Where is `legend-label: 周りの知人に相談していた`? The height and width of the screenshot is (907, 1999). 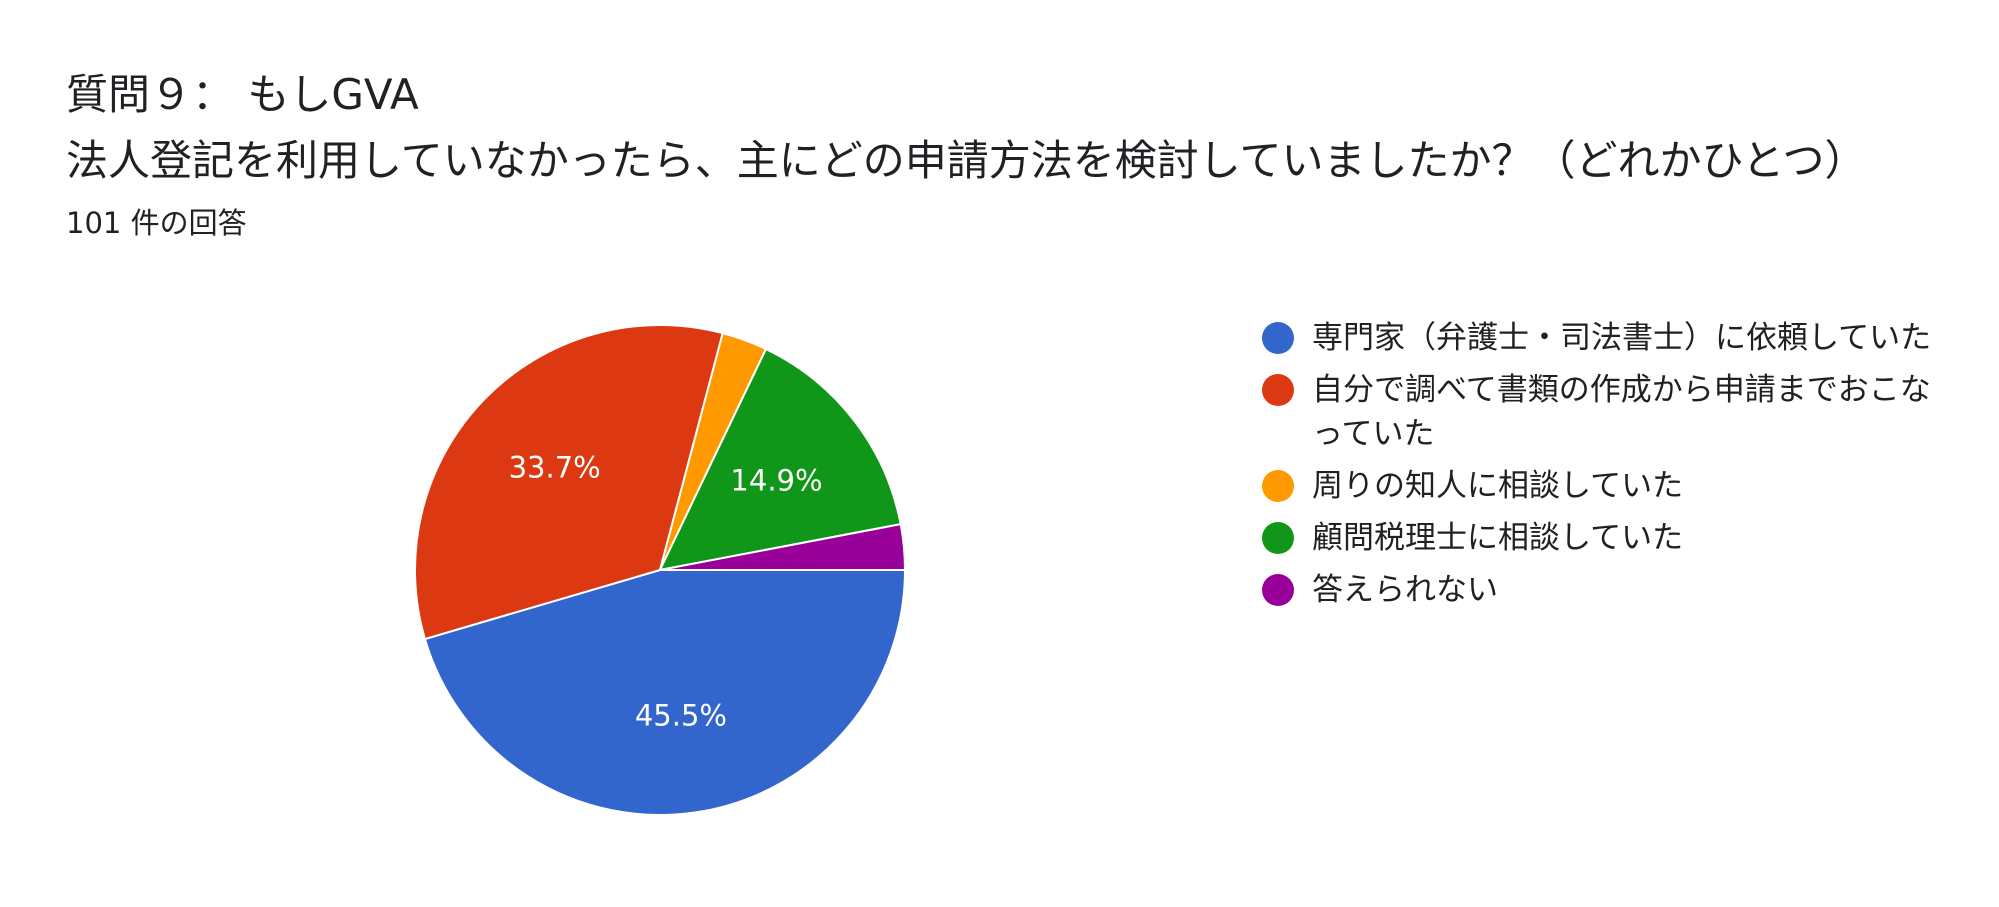
legend-label: 周りの知人に相談していた is located at coordinates (1498, 486).